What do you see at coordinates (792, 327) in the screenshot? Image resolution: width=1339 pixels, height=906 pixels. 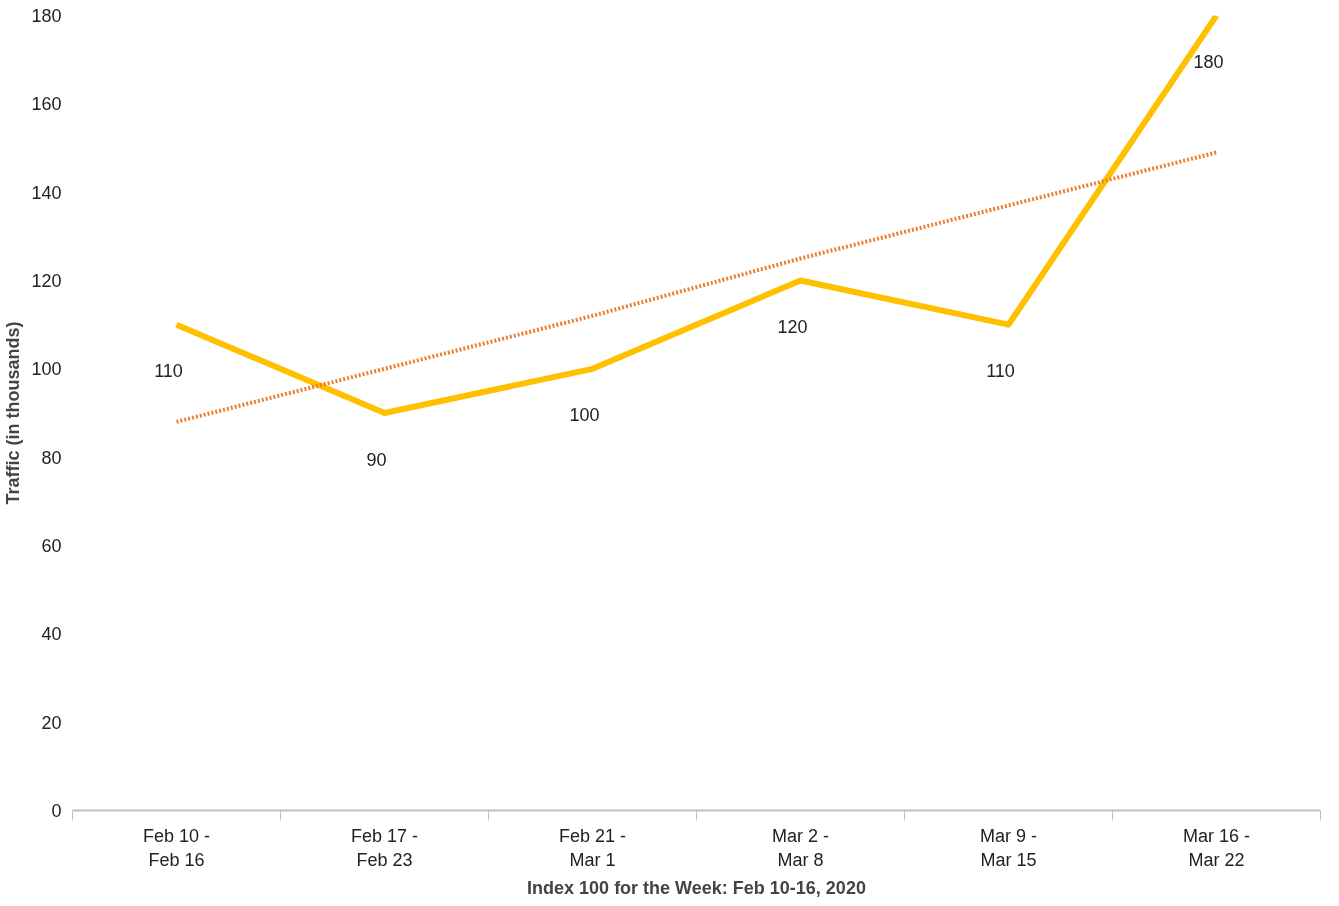 I see `data-label: 120` at bounding box center [792, 327].